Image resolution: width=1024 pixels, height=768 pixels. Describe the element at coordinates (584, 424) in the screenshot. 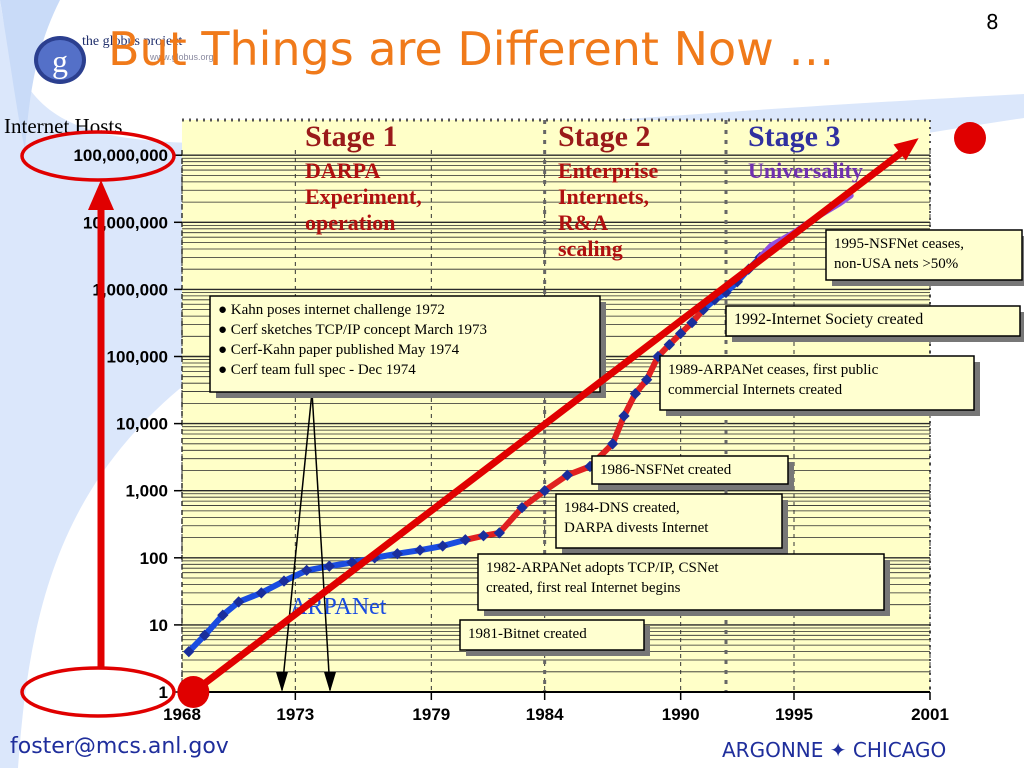

I see `series-line` at that location.